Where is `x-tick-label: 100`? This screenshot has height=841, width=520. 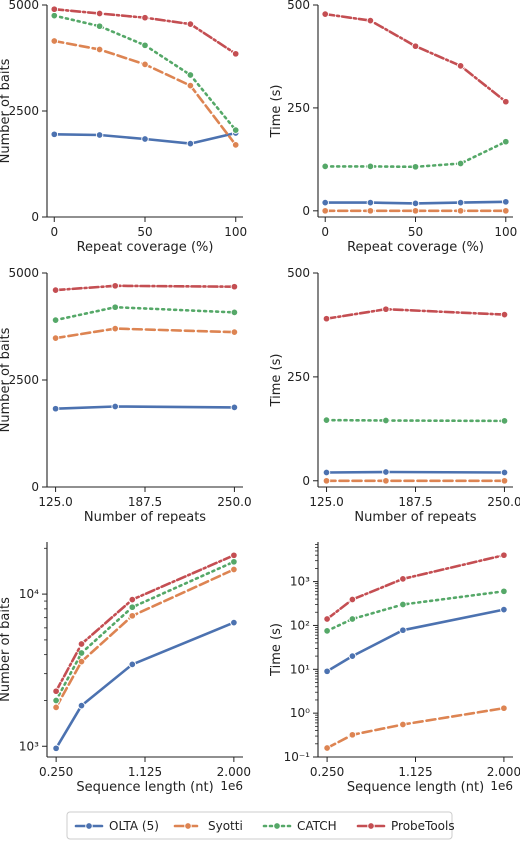 x-tick-label: 100 is located at coordinates (505, 232).